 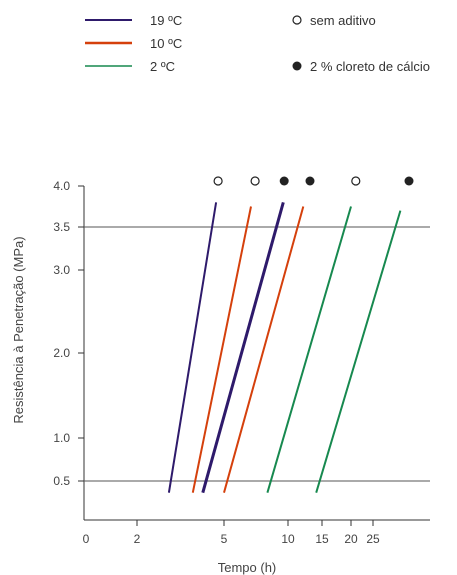 What do you see at coordinates (61, 186) in the screenshot?
I see `y-tick-label: 4.0` at bounding box center [61, 186].